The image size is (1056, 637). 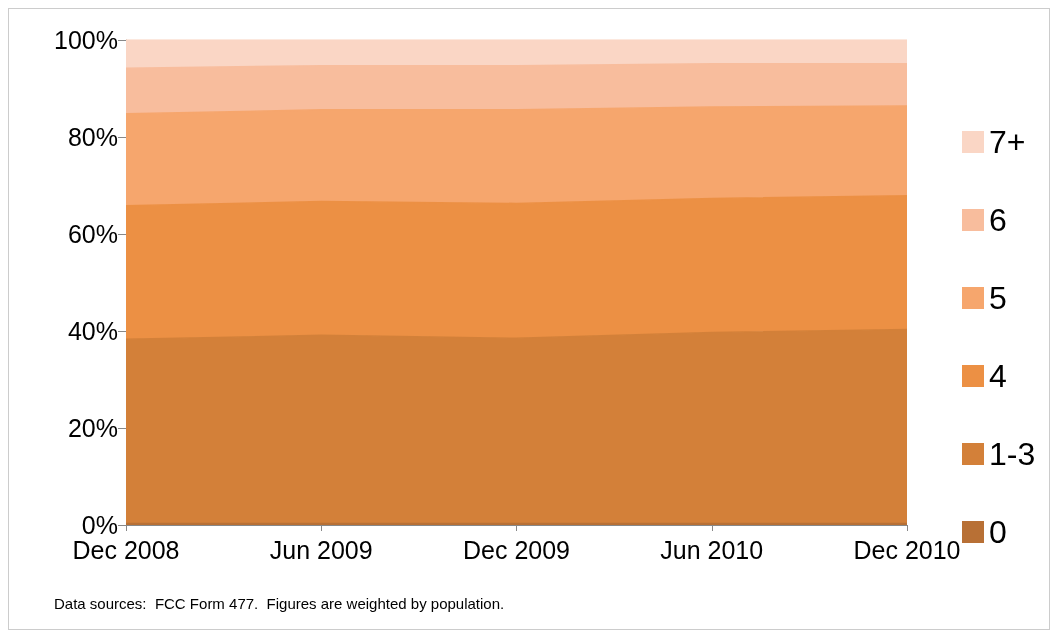 I want to click on legend-label: 0, so click(x=998, y=532).